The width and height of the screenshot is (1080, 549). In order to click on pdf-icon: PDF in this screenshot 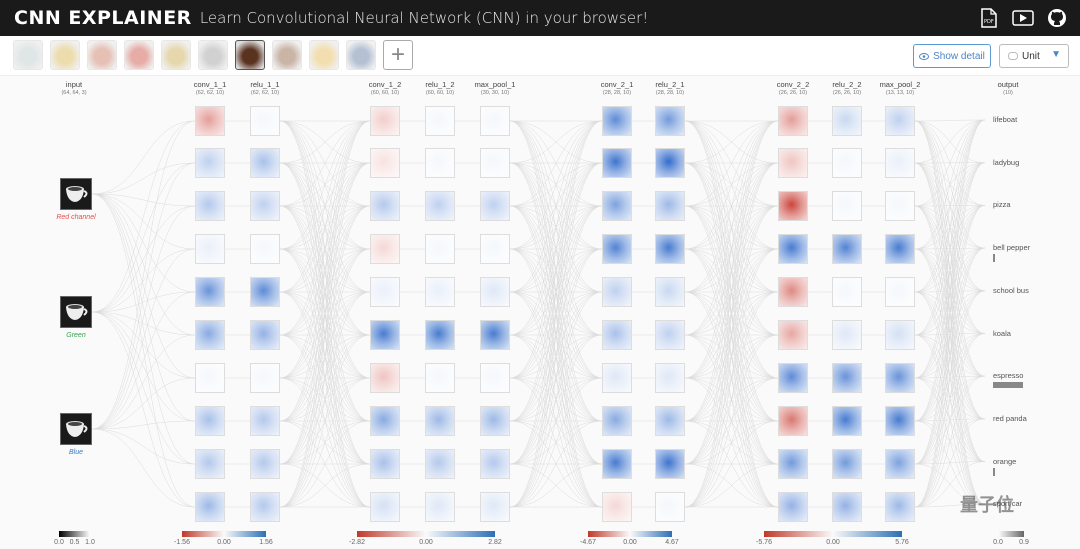, I will do `click(989, 18)`.